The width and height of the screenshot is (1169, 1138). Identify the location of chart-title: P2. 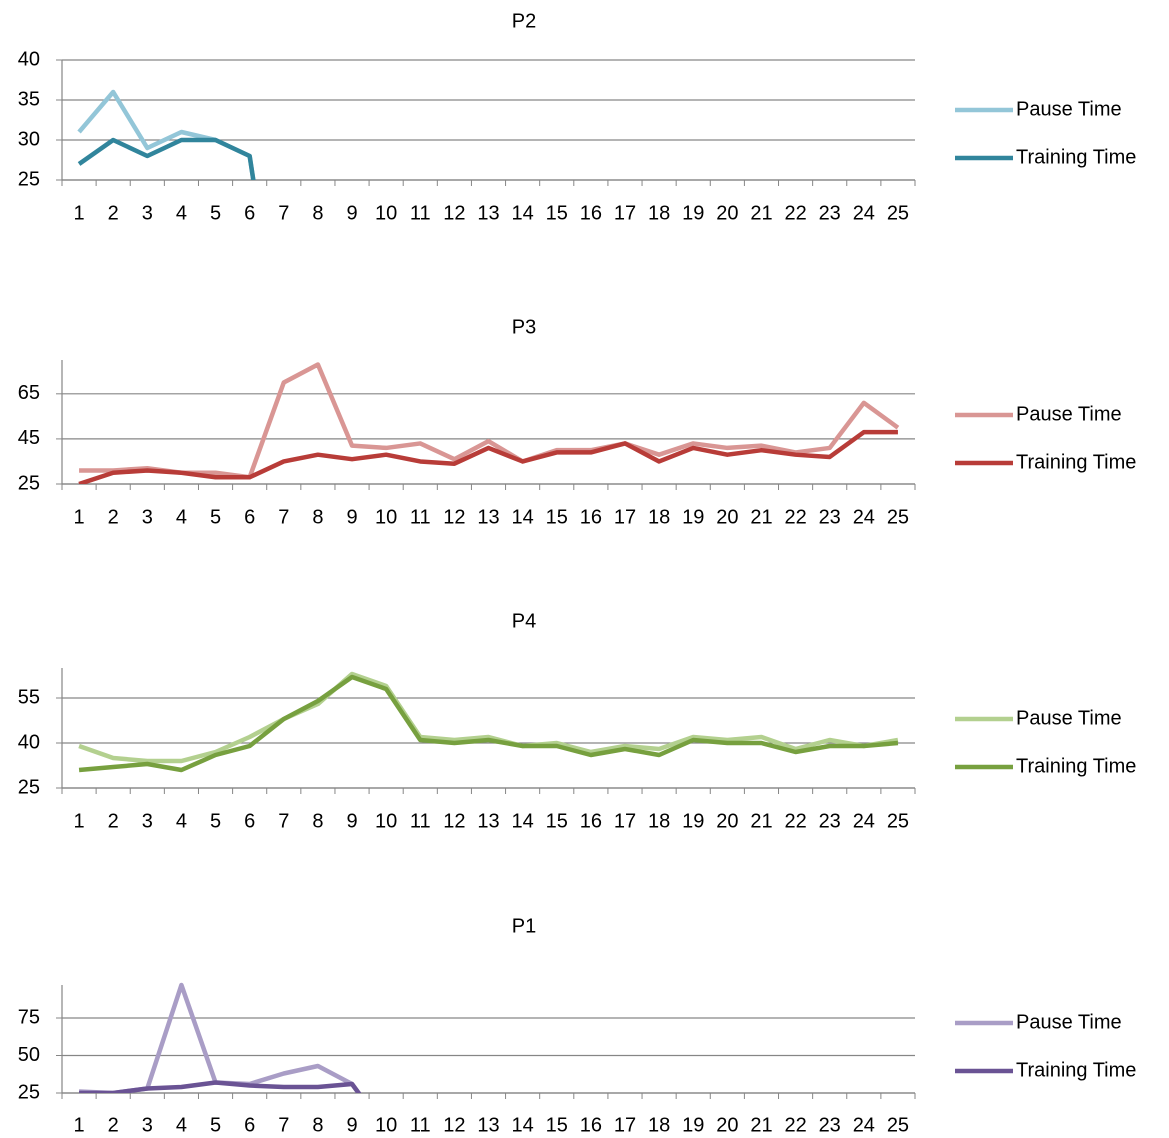
(524, 21).